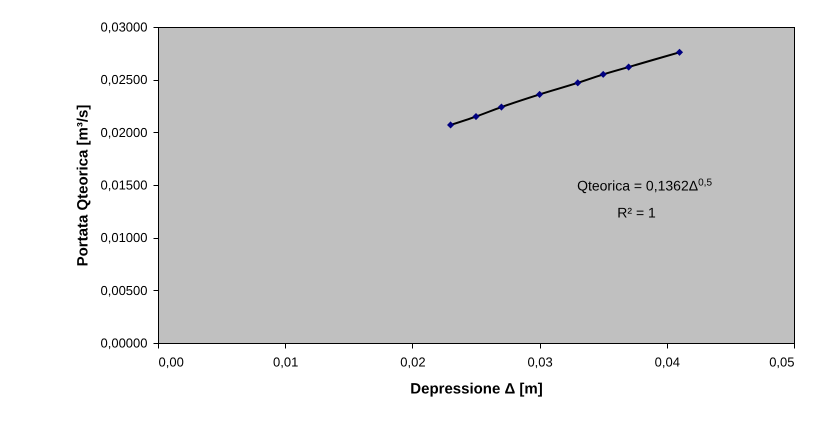  I want to click on y-tick-label: 0,02000, so click(124, 132).